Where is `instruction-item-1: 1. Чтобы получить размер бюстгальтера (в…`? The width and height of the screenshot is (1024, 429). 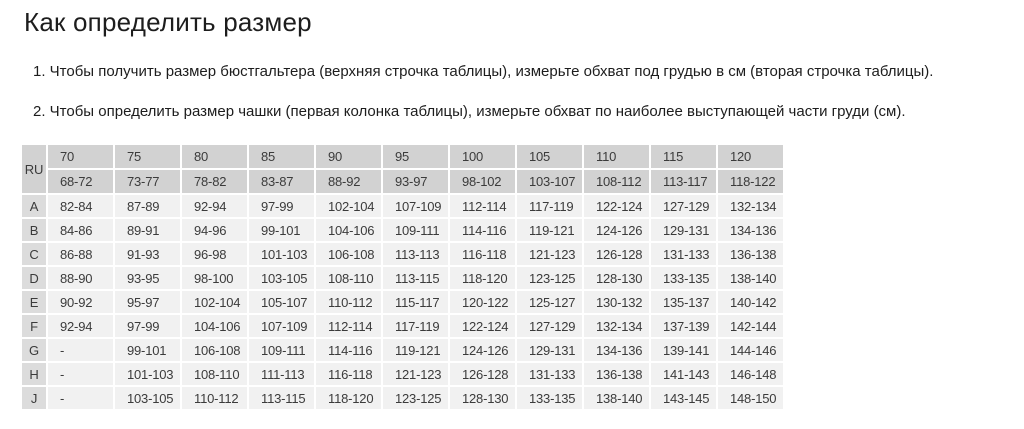
instruction-item-1: 1. Чтобы получить размер бюстгальтера (в… is located at coordinates (483, 71).